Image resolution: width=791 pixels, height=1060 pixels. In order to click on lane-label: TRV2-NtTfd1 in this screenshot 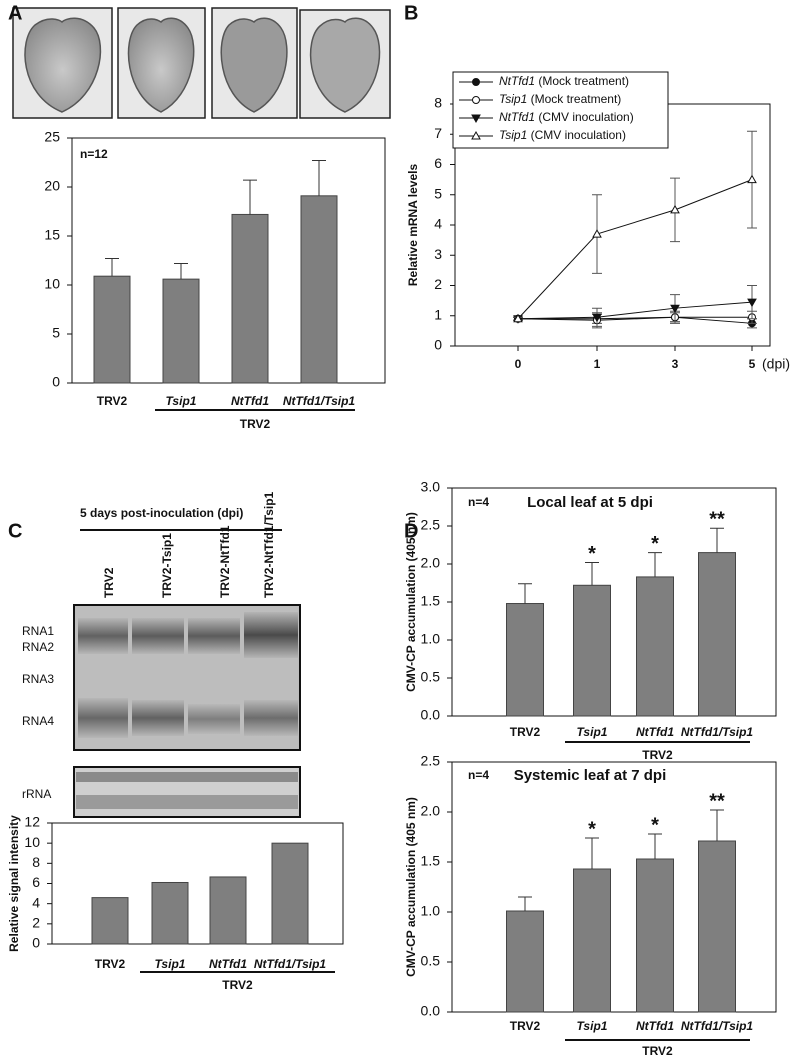, I will do `click(225, 561)`.